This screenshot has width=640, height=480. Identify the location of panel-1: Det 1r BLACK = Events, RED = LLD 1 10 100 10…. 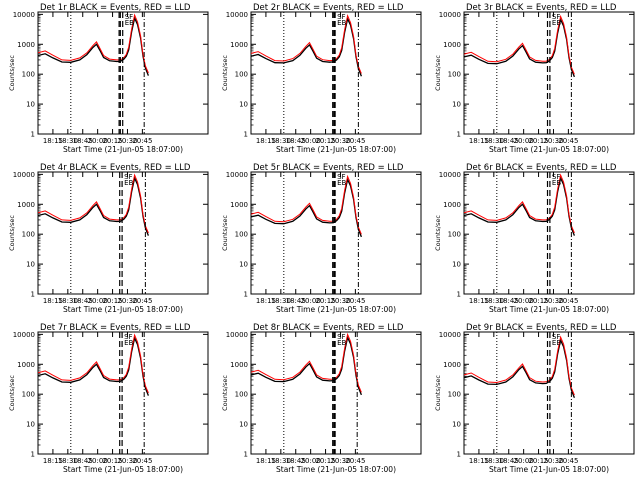
(108, 78).